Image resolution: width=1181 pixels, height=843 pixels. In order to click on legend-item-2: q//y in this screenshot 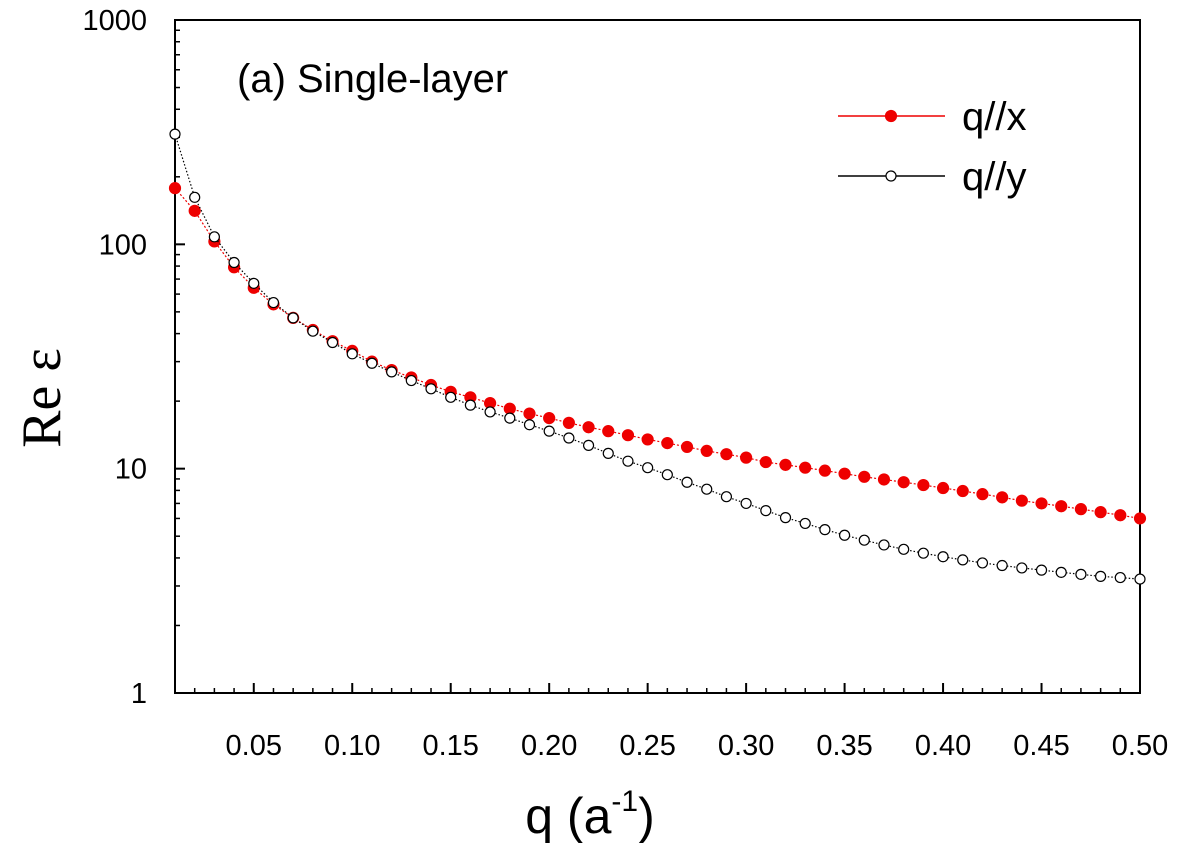, I will do `click(932, 177)`.